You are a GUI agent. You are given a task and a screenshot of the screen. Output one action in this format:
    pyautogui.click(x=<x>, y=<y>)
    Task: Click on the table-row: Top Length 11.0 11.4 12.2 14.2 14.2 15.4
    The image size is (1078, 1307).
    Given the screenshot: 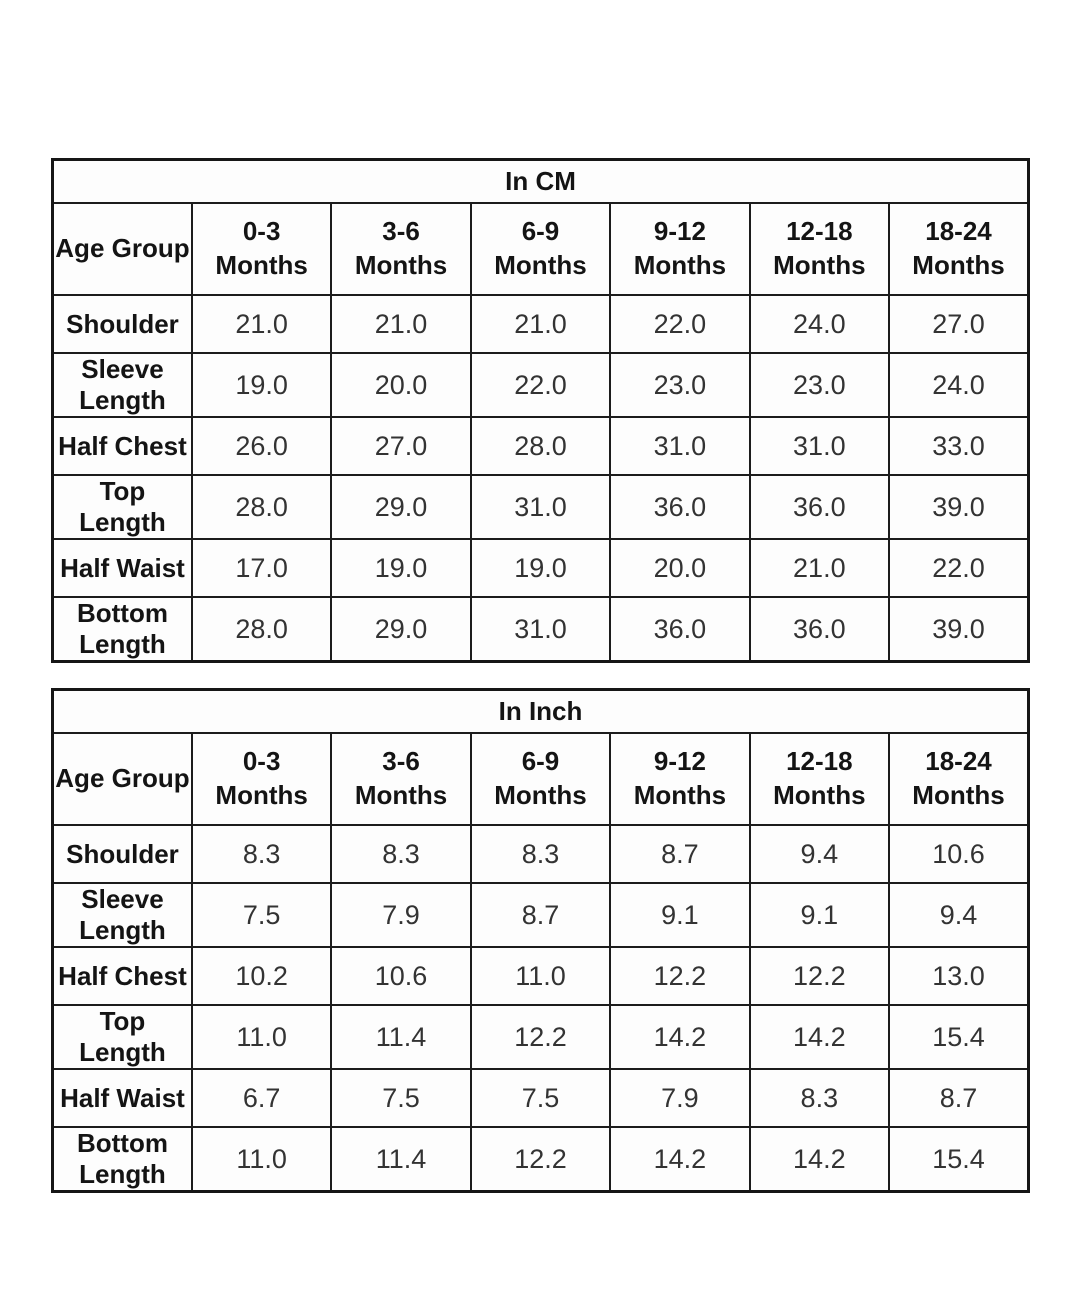 What is the action you would take?
    pyautogui.click(x=540, y=1037)
    